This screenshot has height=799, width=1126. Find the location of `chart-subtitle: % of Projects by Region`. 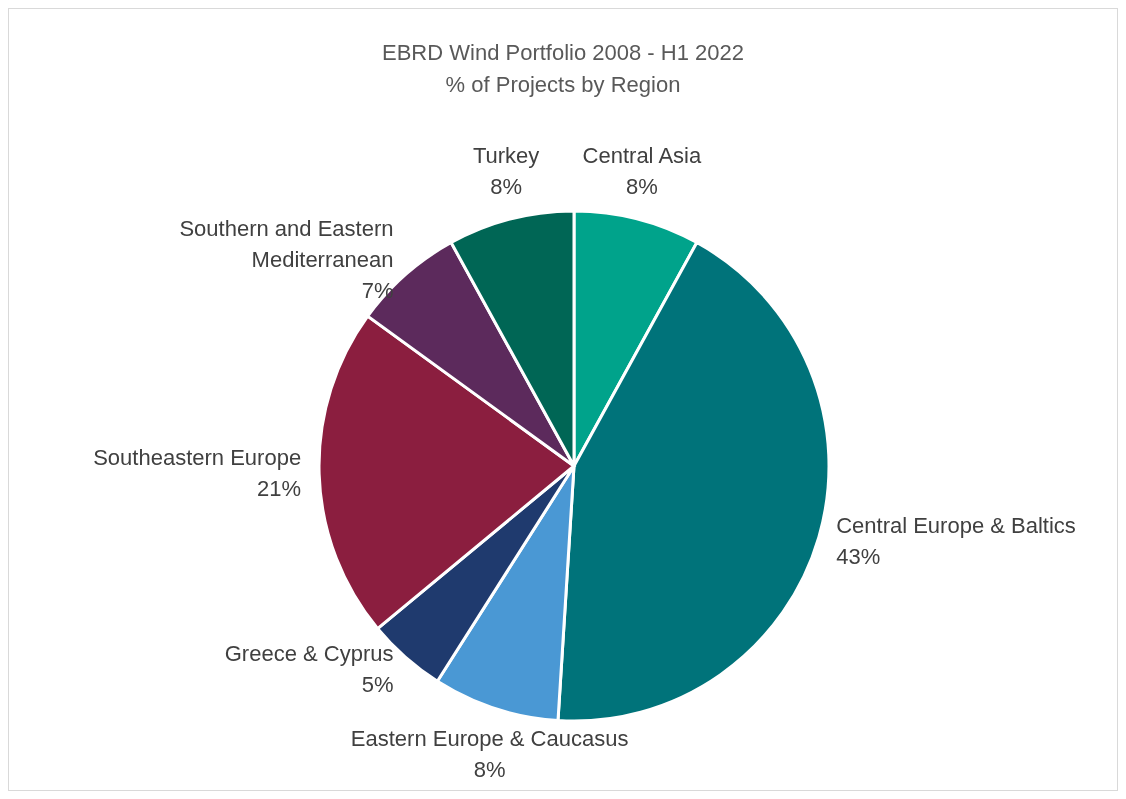

chart-subtitle: % of Projects by Region is located at coordinates (563, 85).